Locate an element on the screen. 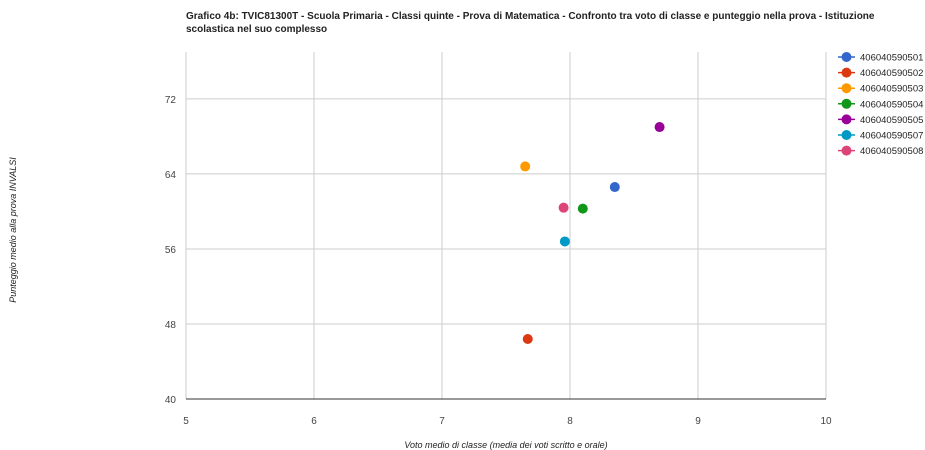 The height and width of the screenshot is (450, 925). legend-item: 406040590503 is located at coordinates (880, 89).